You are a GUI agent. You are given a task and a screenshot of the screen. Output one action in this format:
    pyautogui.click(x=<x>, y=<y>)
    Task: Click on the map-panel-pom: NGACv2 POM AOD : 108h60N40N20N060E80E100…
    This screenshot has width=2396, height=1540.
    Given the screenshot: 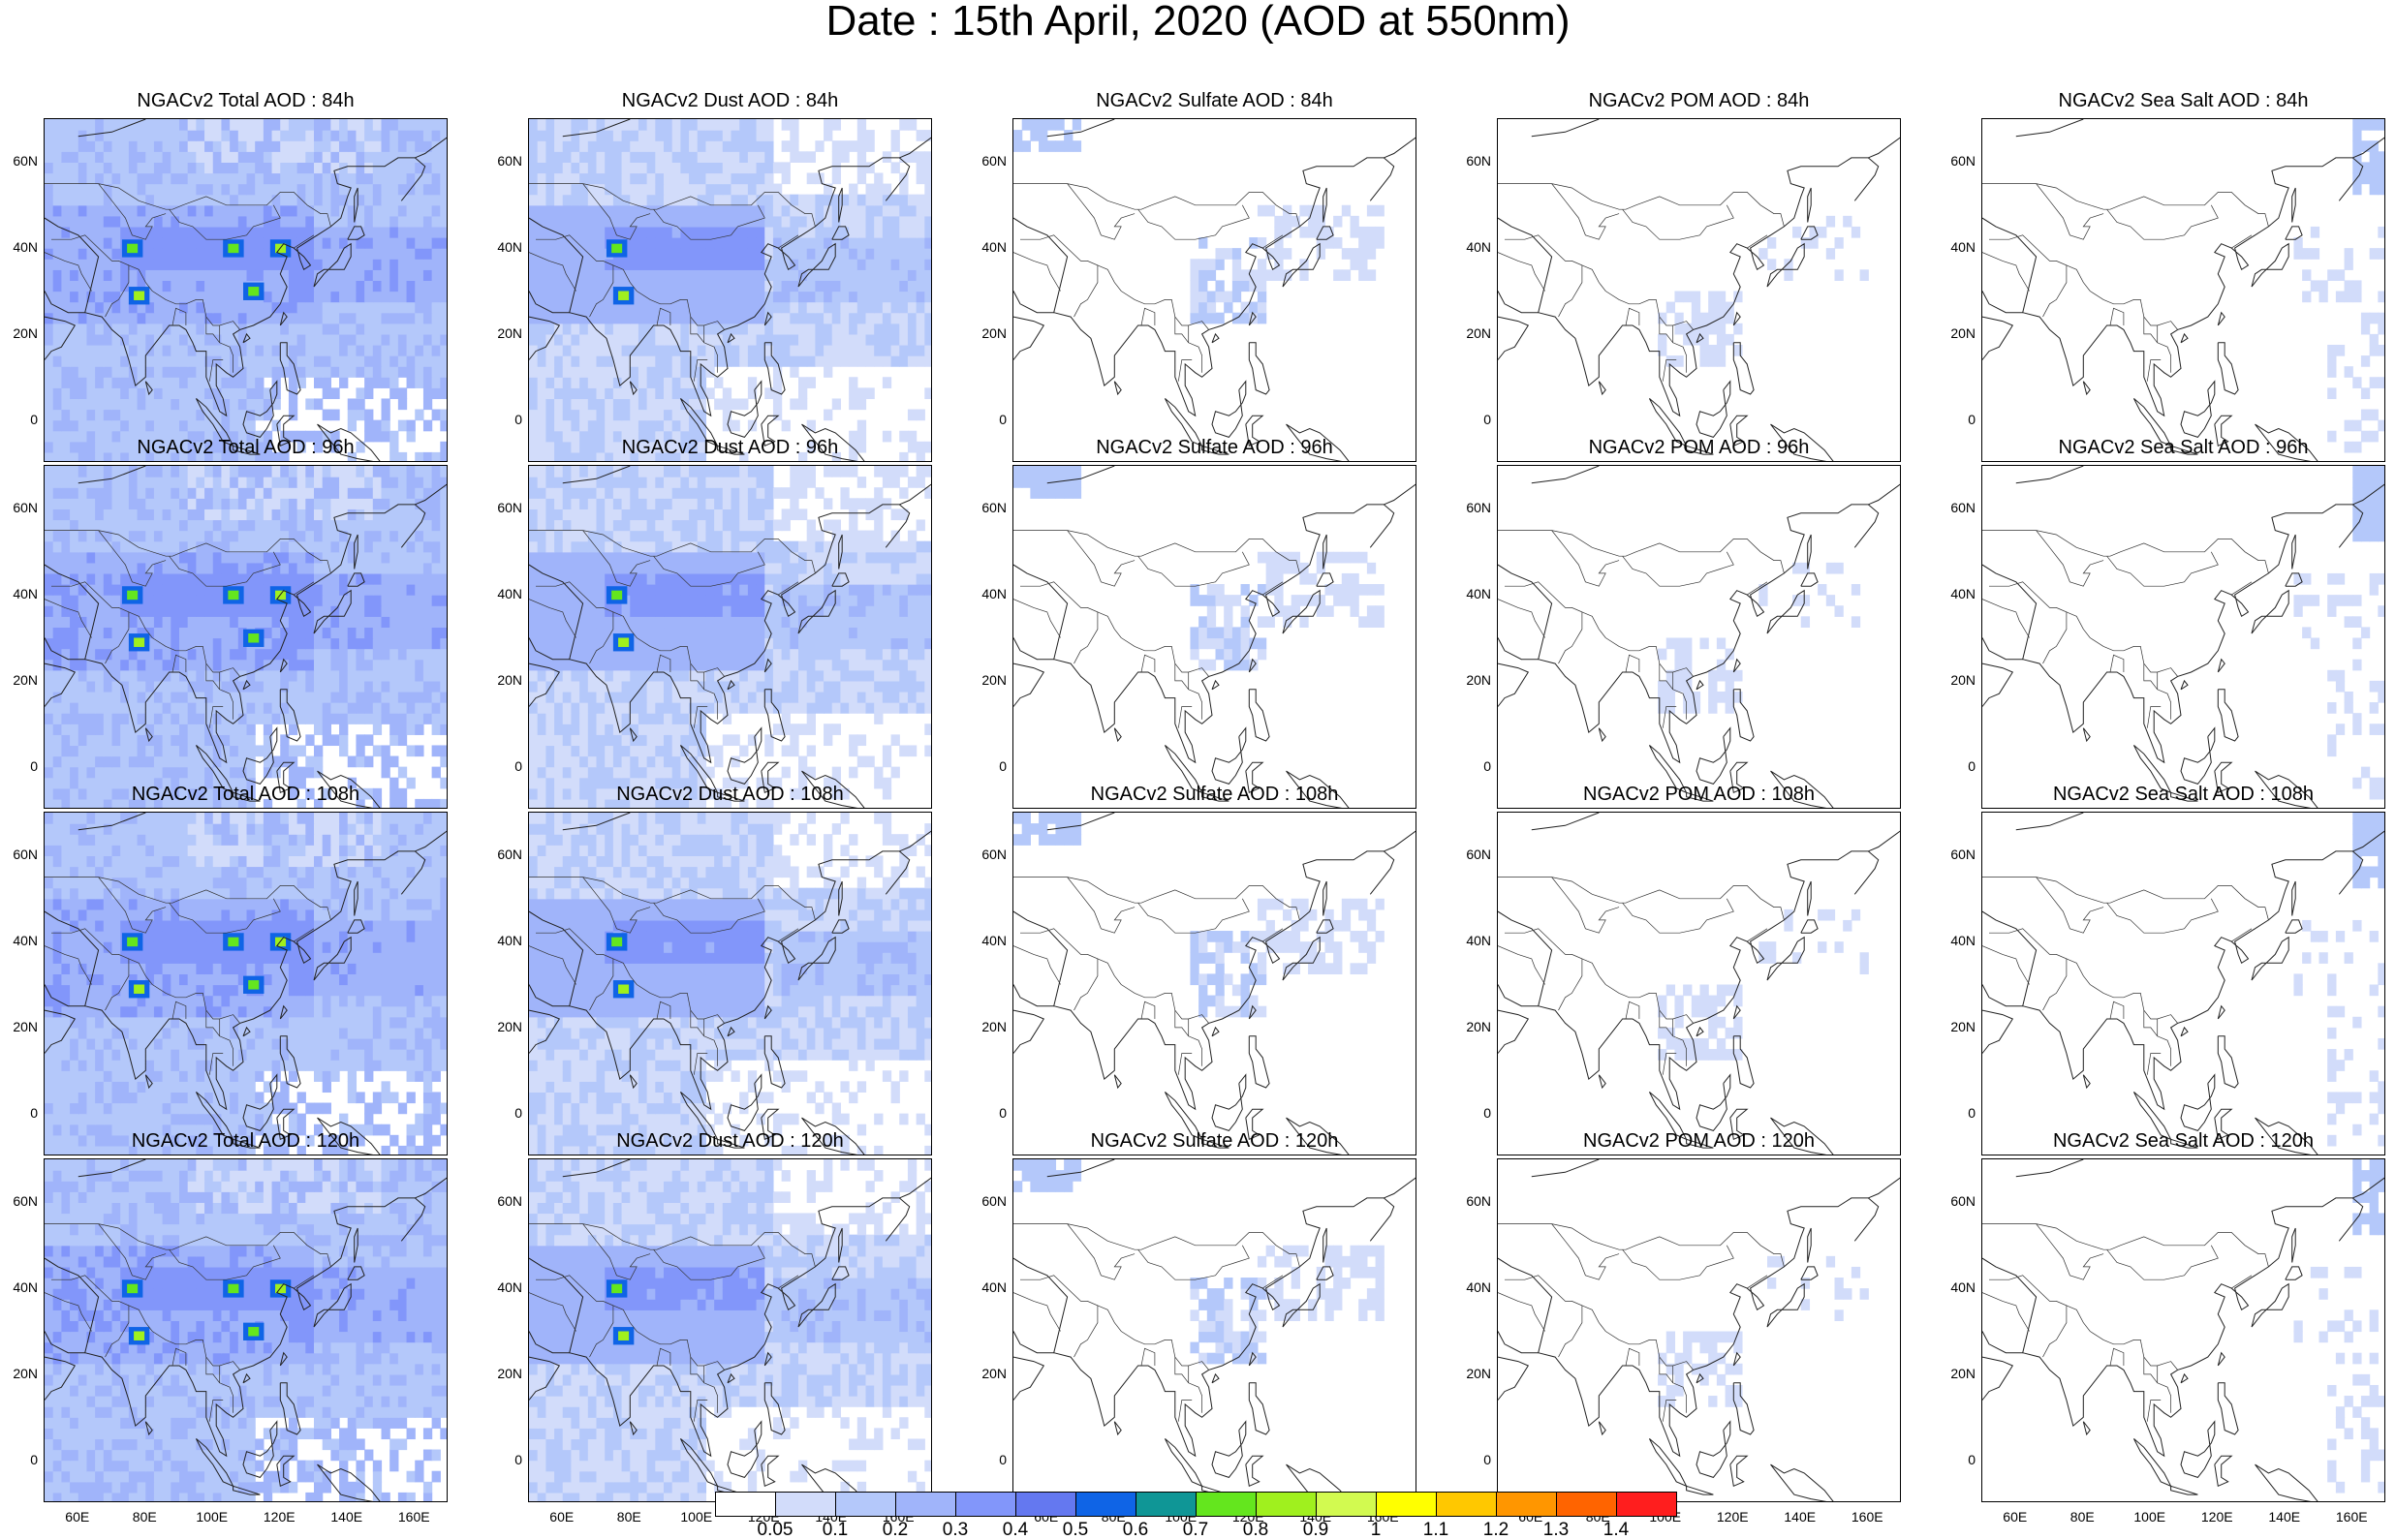 What is the action you would take?
    pyautogui.click(x=1699, y=984)
    